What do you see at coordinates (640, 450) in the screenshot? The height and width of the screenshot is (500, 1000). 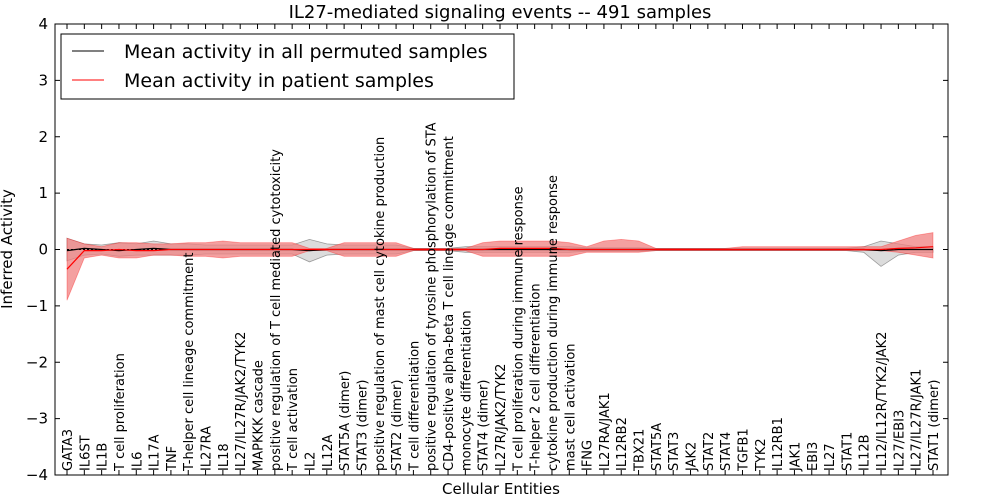 I see `x-tick-label: TBX21` at bounding box center [640, 450].